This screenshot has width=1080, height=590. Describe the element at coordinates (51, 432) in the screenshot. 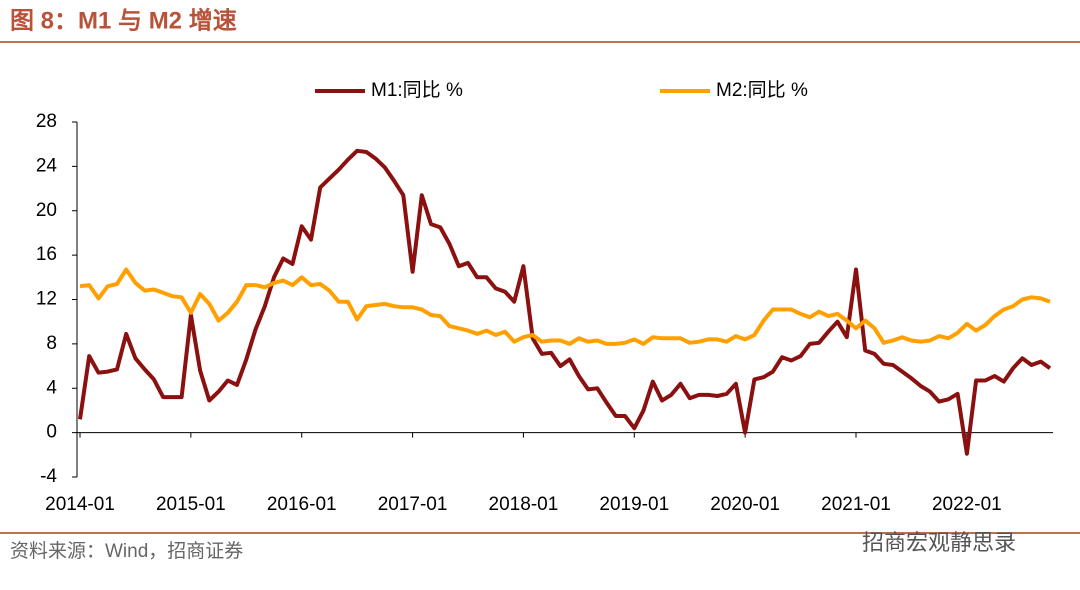

I see `y-tick-label: 0` at that location.